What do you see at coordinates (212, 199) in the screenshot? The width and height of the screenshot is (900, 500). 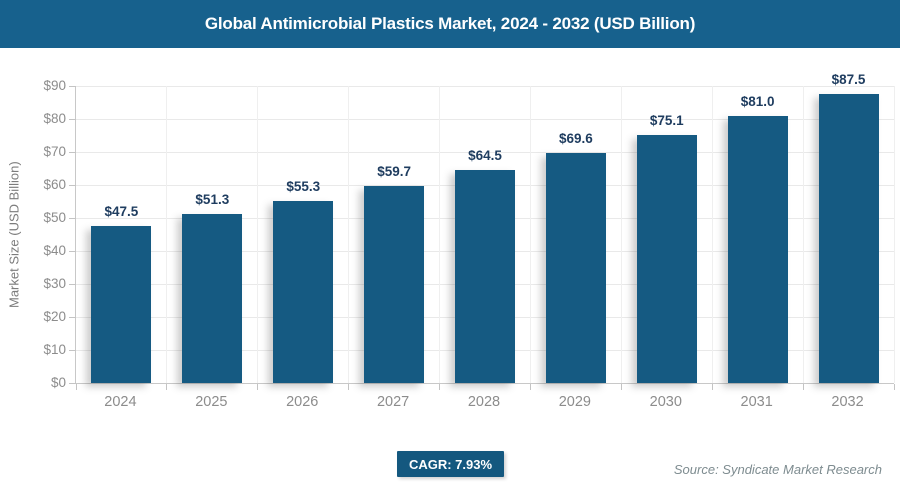 I see `bar-value-label: $51.3` at bounding box center [212, 199].